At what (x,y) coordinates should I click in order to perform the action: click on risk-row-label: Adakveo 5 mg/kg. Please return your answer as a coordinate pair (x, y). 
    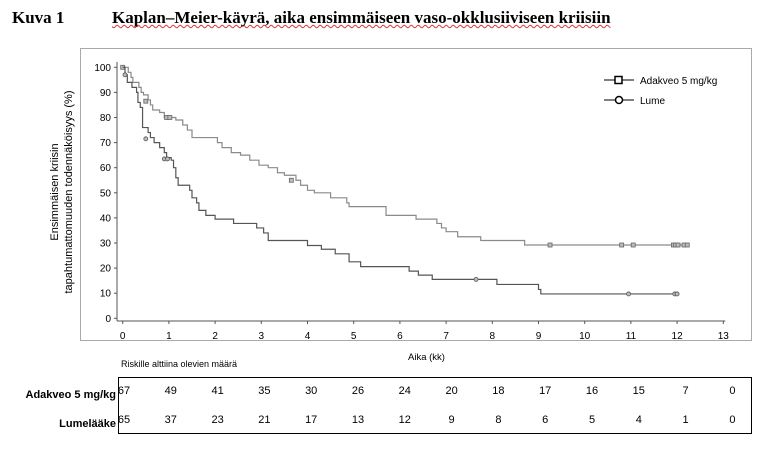
    Looking at the image, I should click on (70, 395).